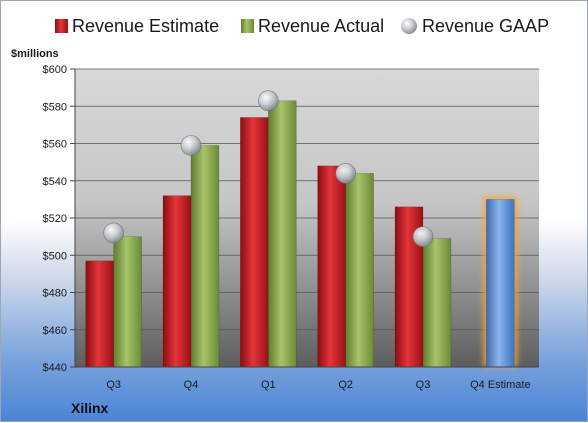 The image size is (588, 423). I want to click on y-axis: $440 $460 $480 $500 $520 $540 $560 $580 $600, so click(59, 219).